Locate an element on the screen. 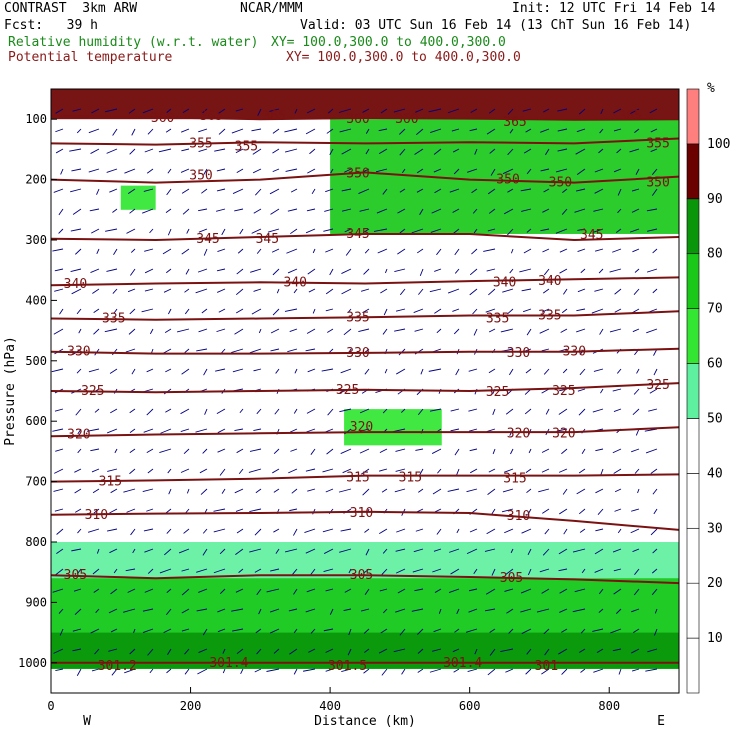  theta-label: 350 is located at coordinates (507, 180).